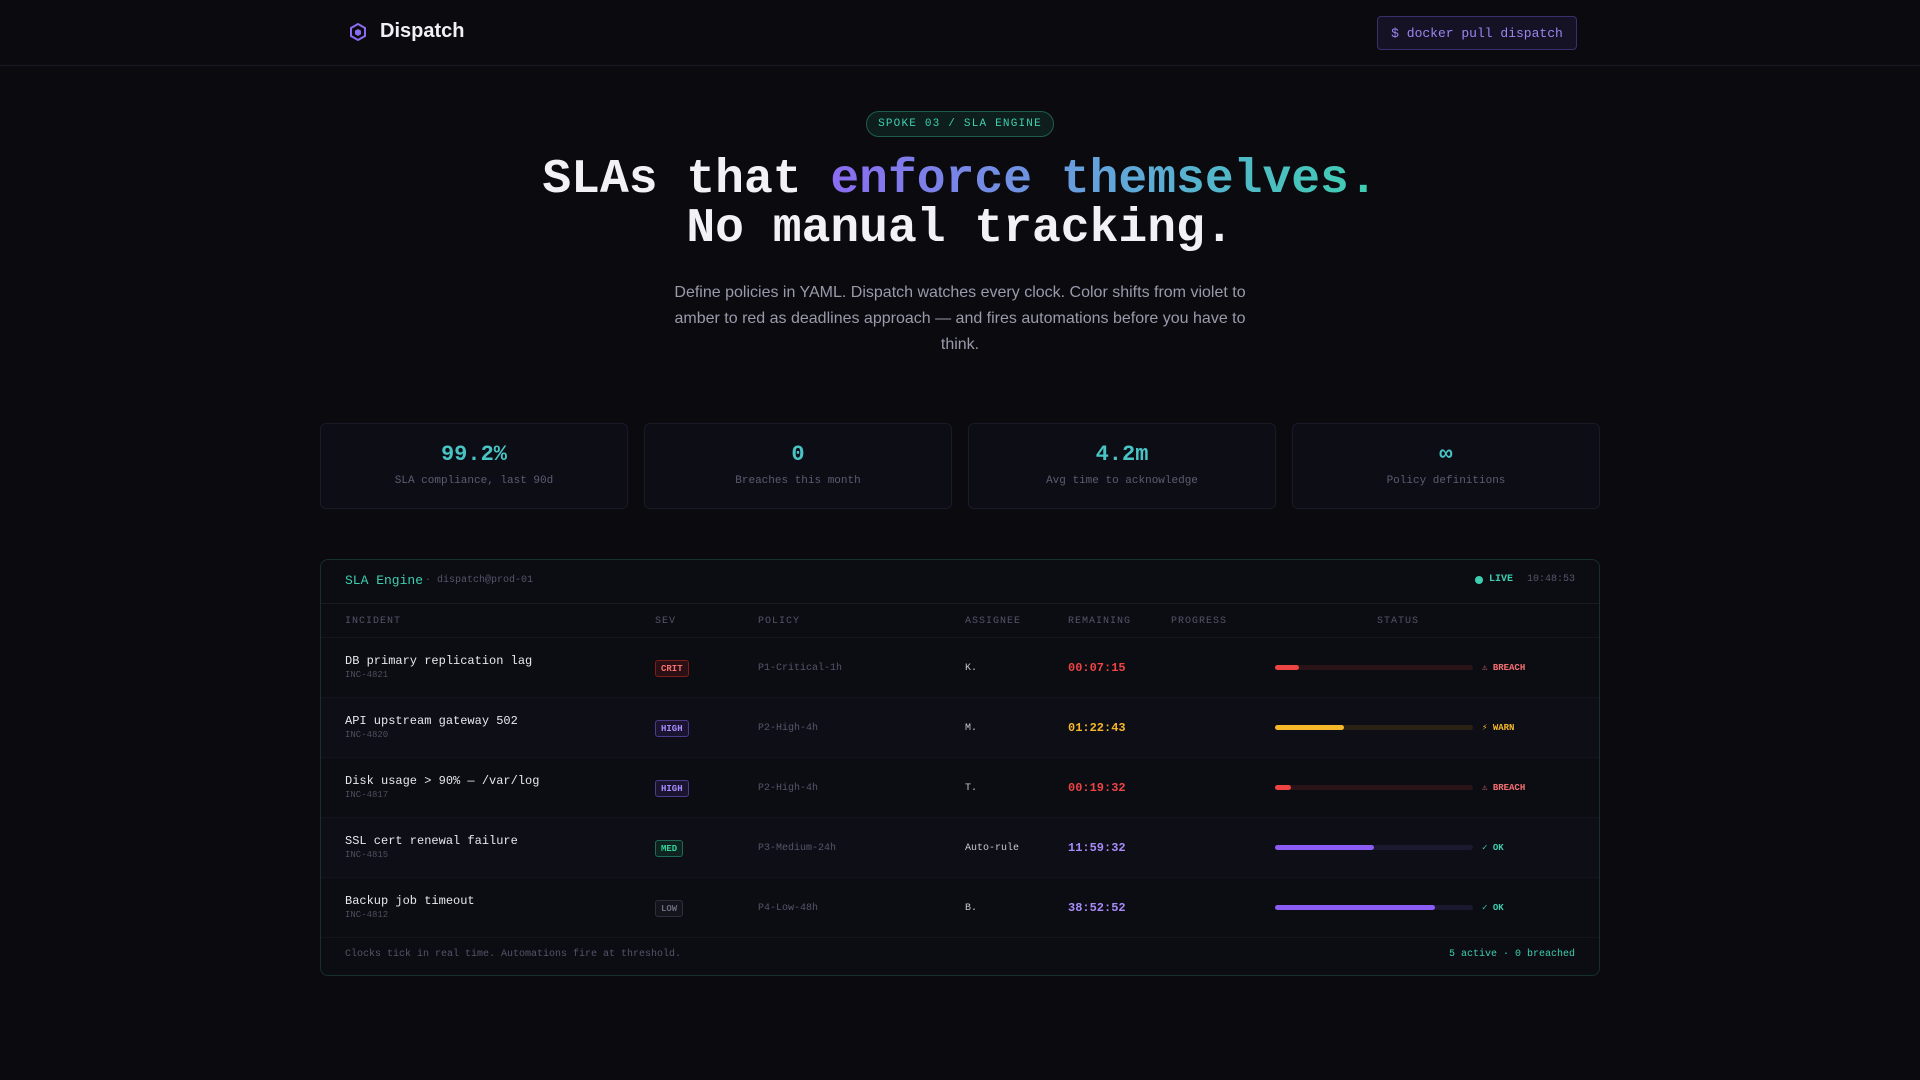  What do you see at coordinates (1097, 908) in the screenshot?
I see `remaining-time: 38:52:52` at bounding box center [1097, 908].